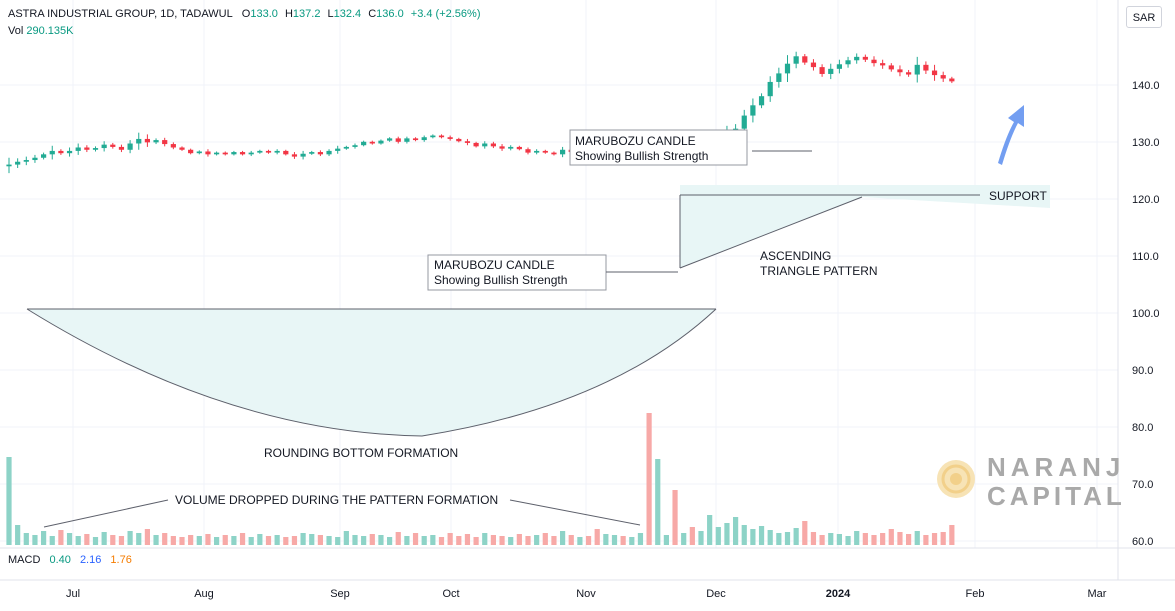  Describe the element at coordinates (819, 271) in the screenshot. I see `ascending-triangle-line2: TRIANGLE PATTERN` at that location.